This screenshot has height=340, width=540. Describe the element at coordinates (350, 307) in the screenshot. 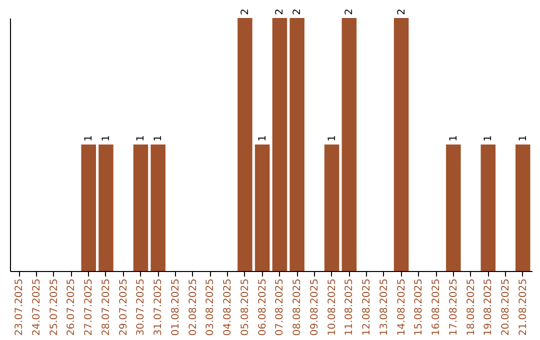

I see `x-tick-label: 11.08.2025` at that location.